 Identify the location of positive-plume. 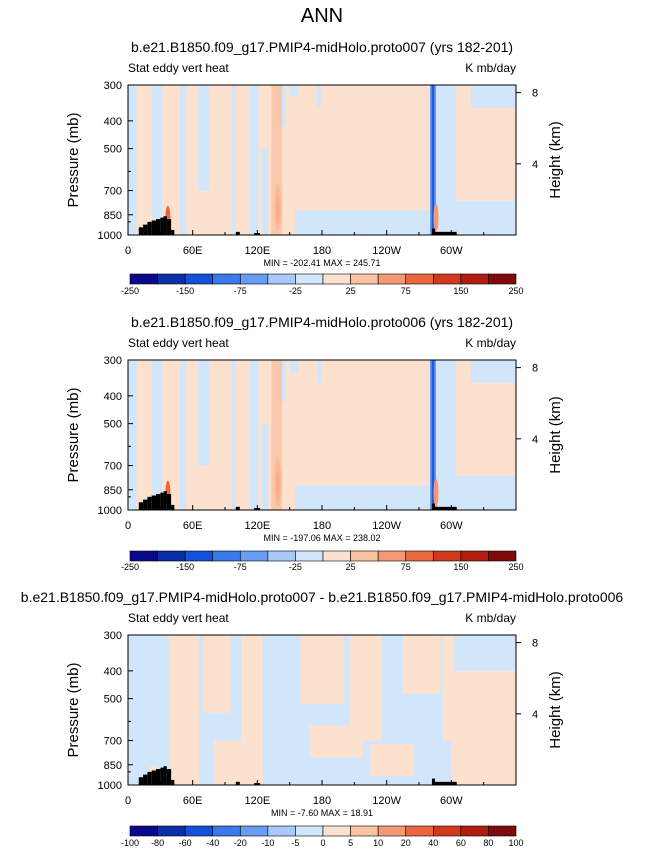
(436, 217).